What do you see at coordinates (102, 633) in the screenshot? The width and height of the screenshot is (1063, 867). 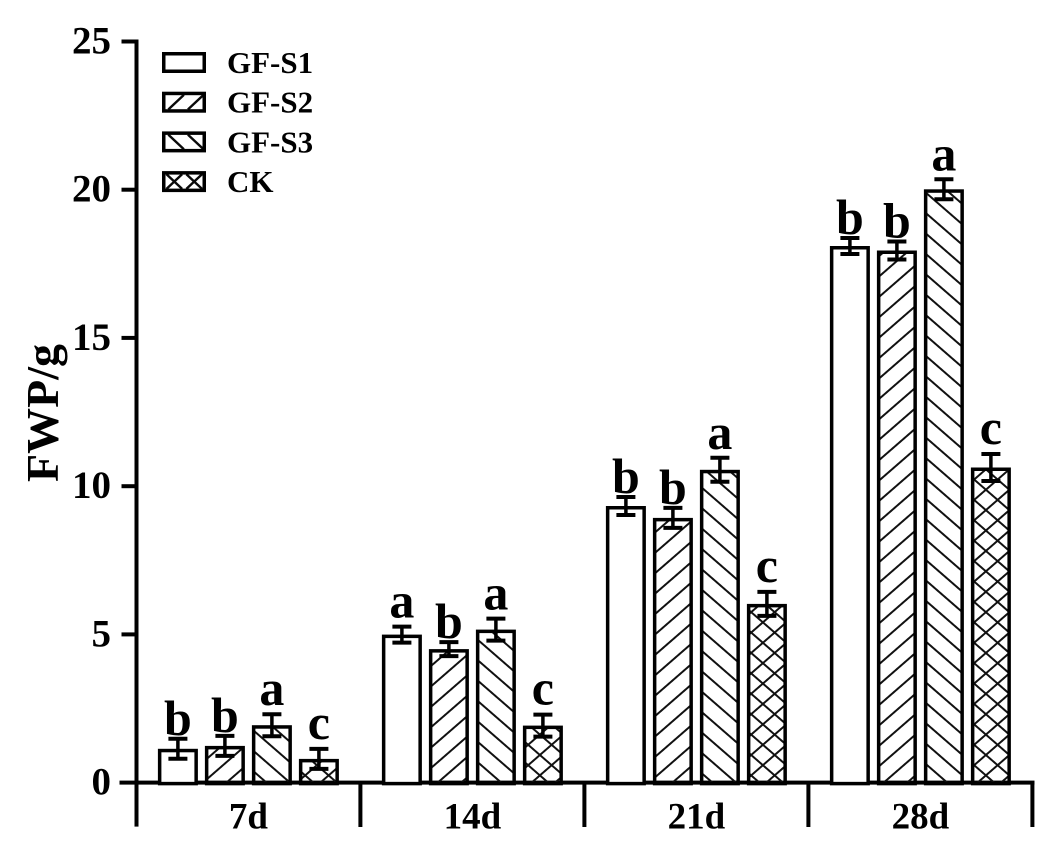 I see `svg-text: 5` at bounding box center [102, 633].